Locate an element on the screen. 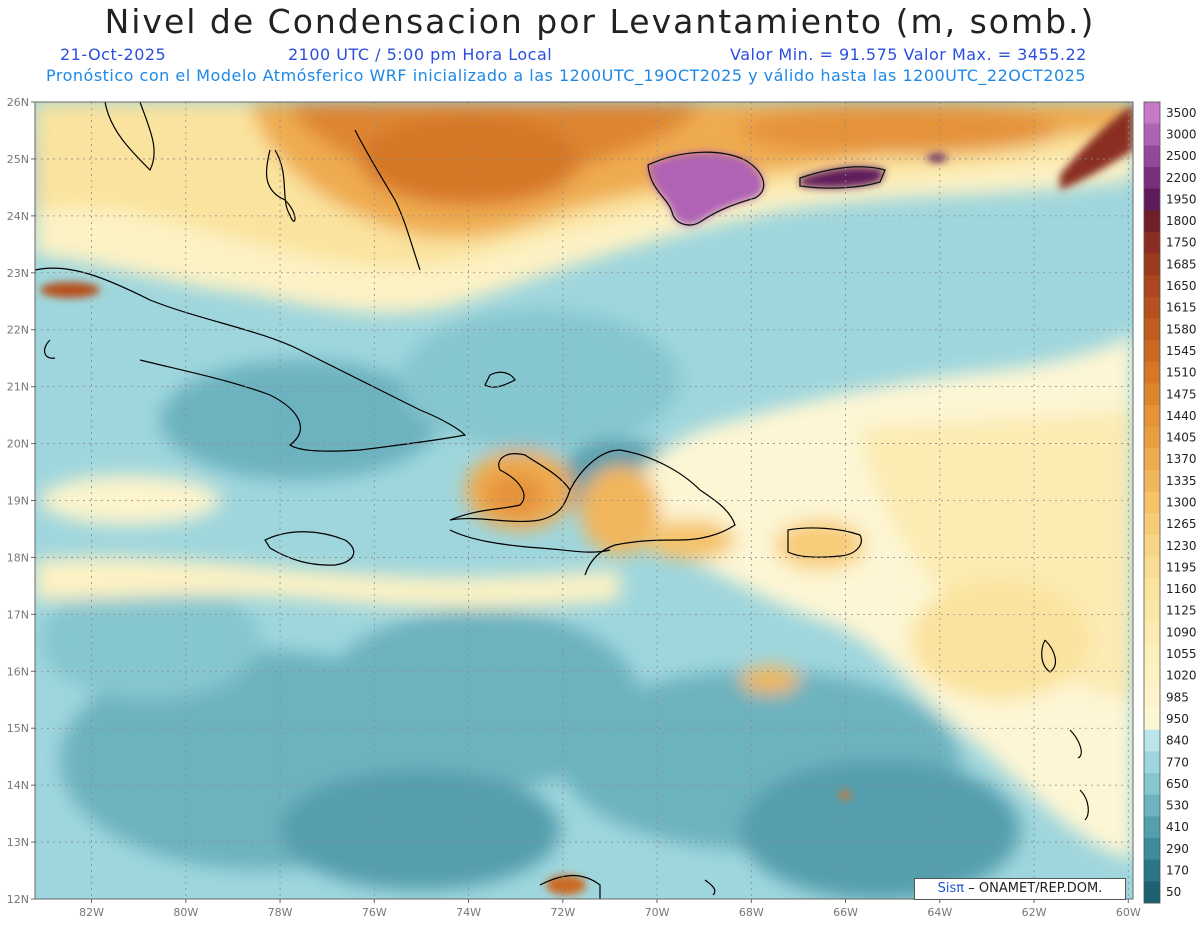 The image size is (1200, 927). colorbar-label-530: 530 is located at coordinates (1177, 806).